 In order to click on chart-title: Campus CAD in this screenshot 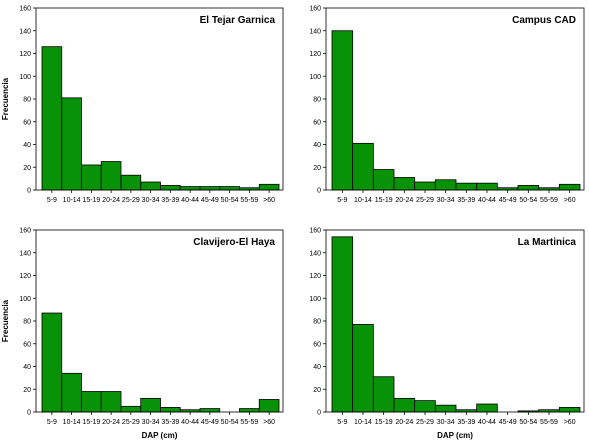, I will do `click(544, 20)`.